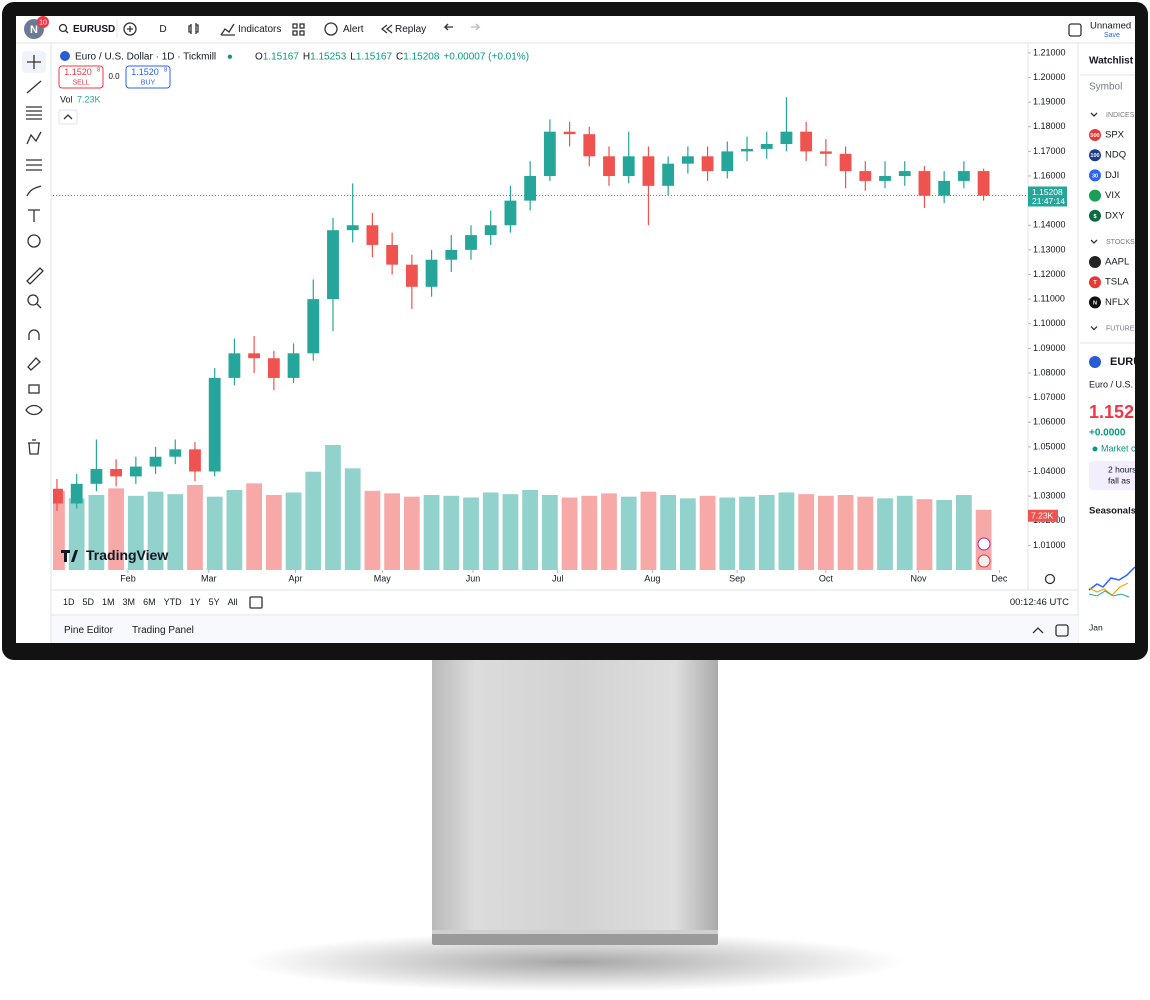 The image size is (1150, 1000). What do you see at coordinates (195, 602) in the screenshot?
I see `range-button: 1Y` at bounding box center [195, 602].